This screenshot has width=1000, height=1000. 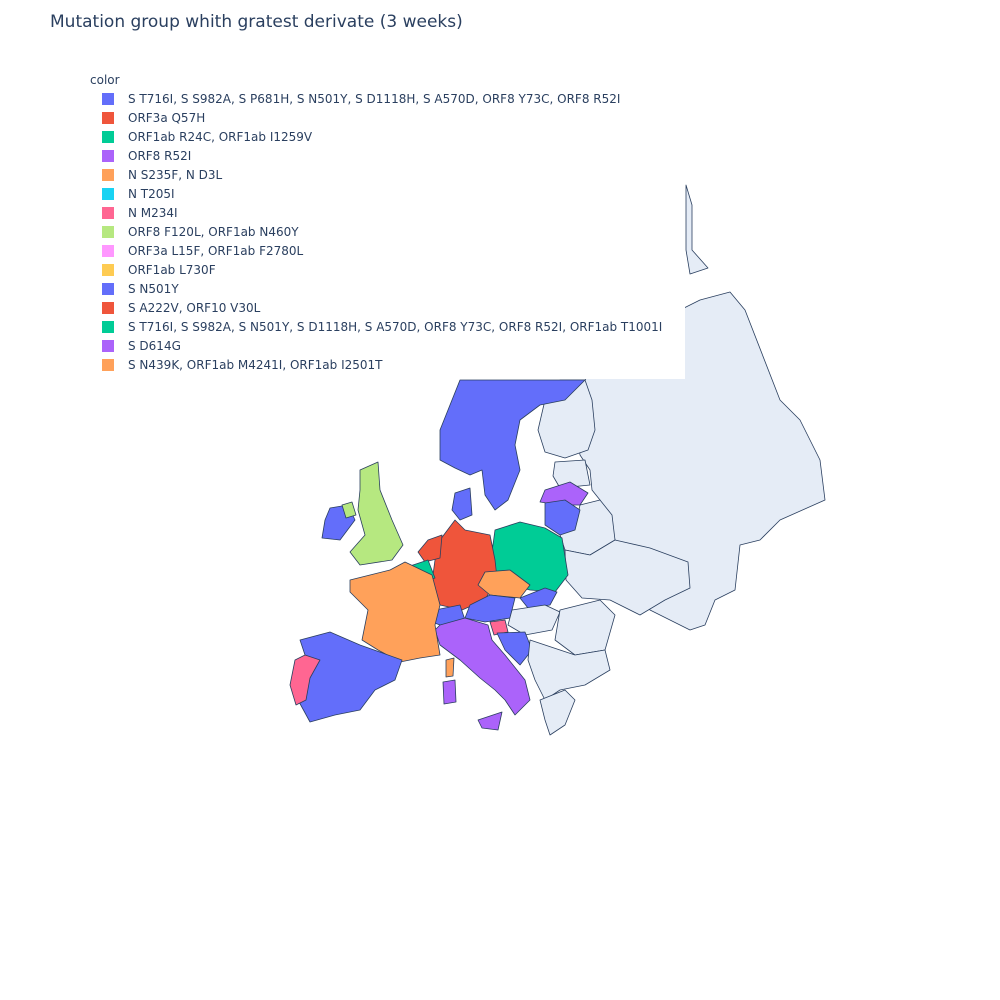 I want to click on legend-label: ORF8 R52I, so click(x=160, y=155).